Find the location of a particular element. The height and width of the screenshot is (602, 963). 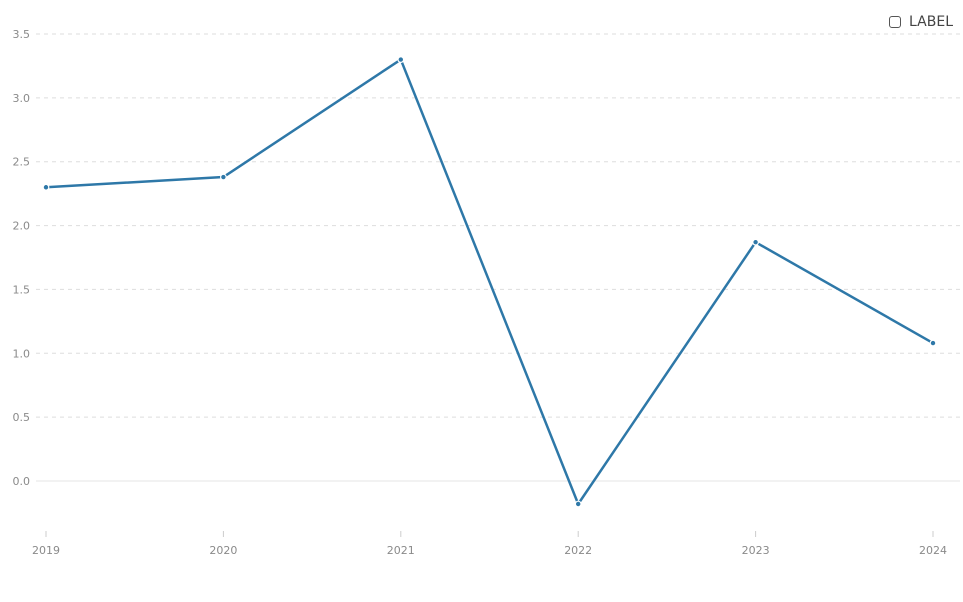

y-tick-label: 2.5 is located at coordinates (22, 162).